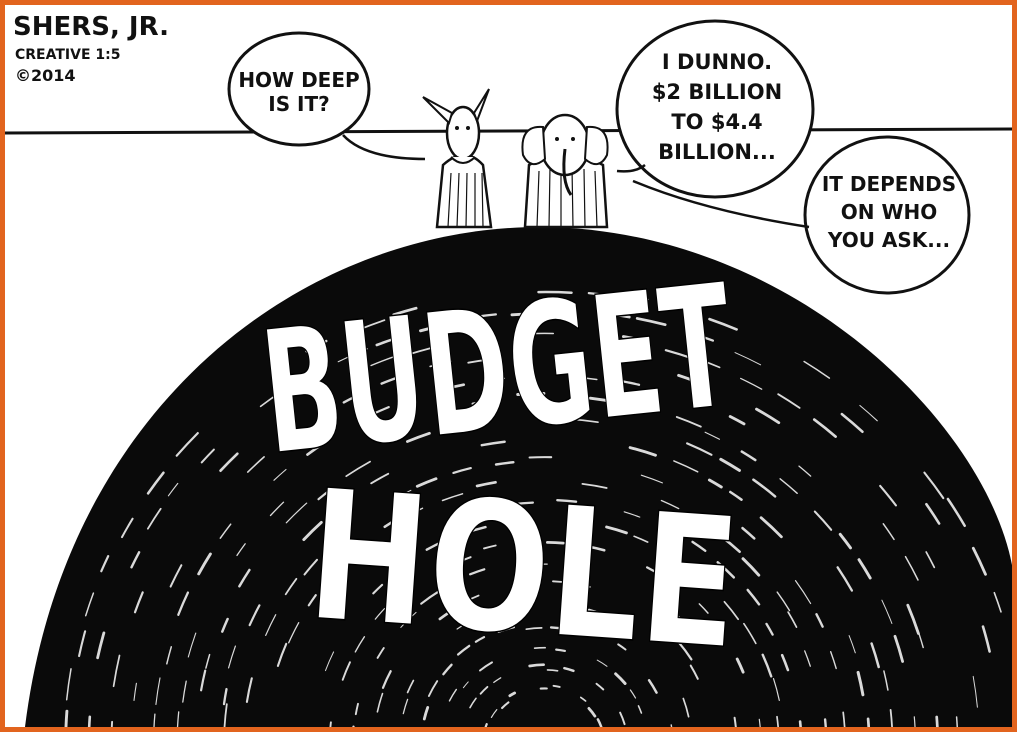  I want to click on elephant-figure, so click(565, 171).